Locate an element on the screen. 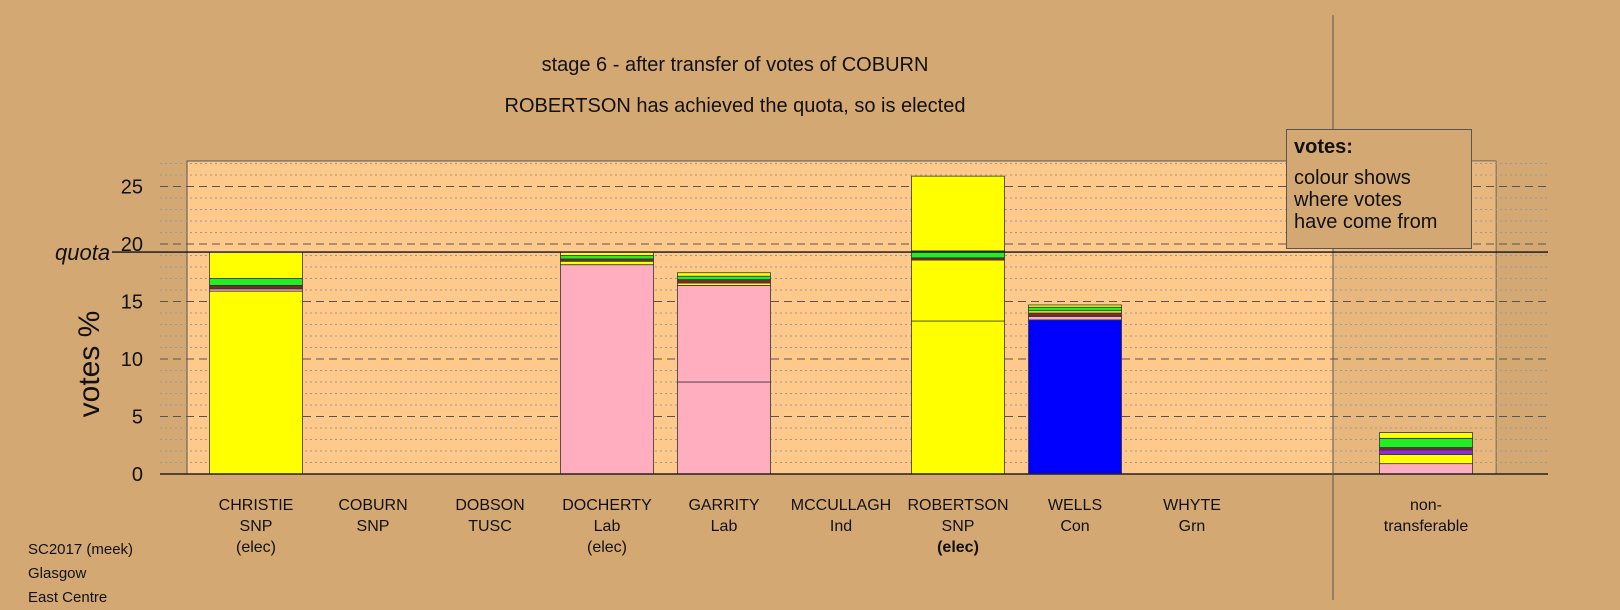 The image size is (1620, 610). bar-christie is located at coordinates (256, 363).